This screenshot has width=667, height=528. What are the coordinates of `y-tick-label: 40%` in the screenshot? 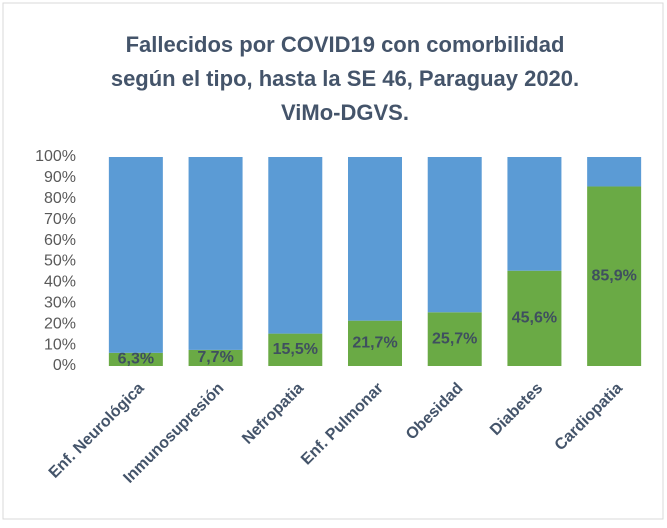 It's located at (60, 282).